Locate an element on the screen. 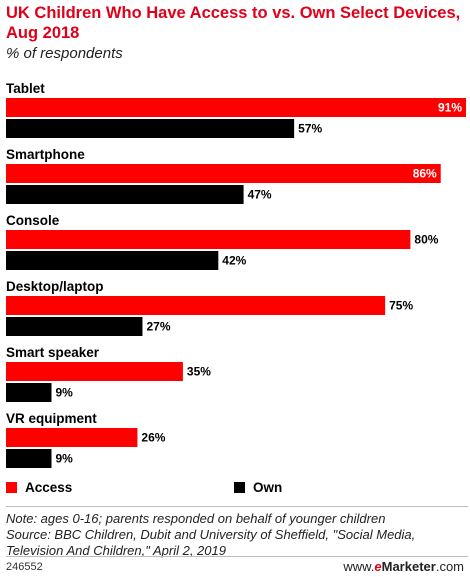  legend-item-own: Own is located at coordinates (258, 487).